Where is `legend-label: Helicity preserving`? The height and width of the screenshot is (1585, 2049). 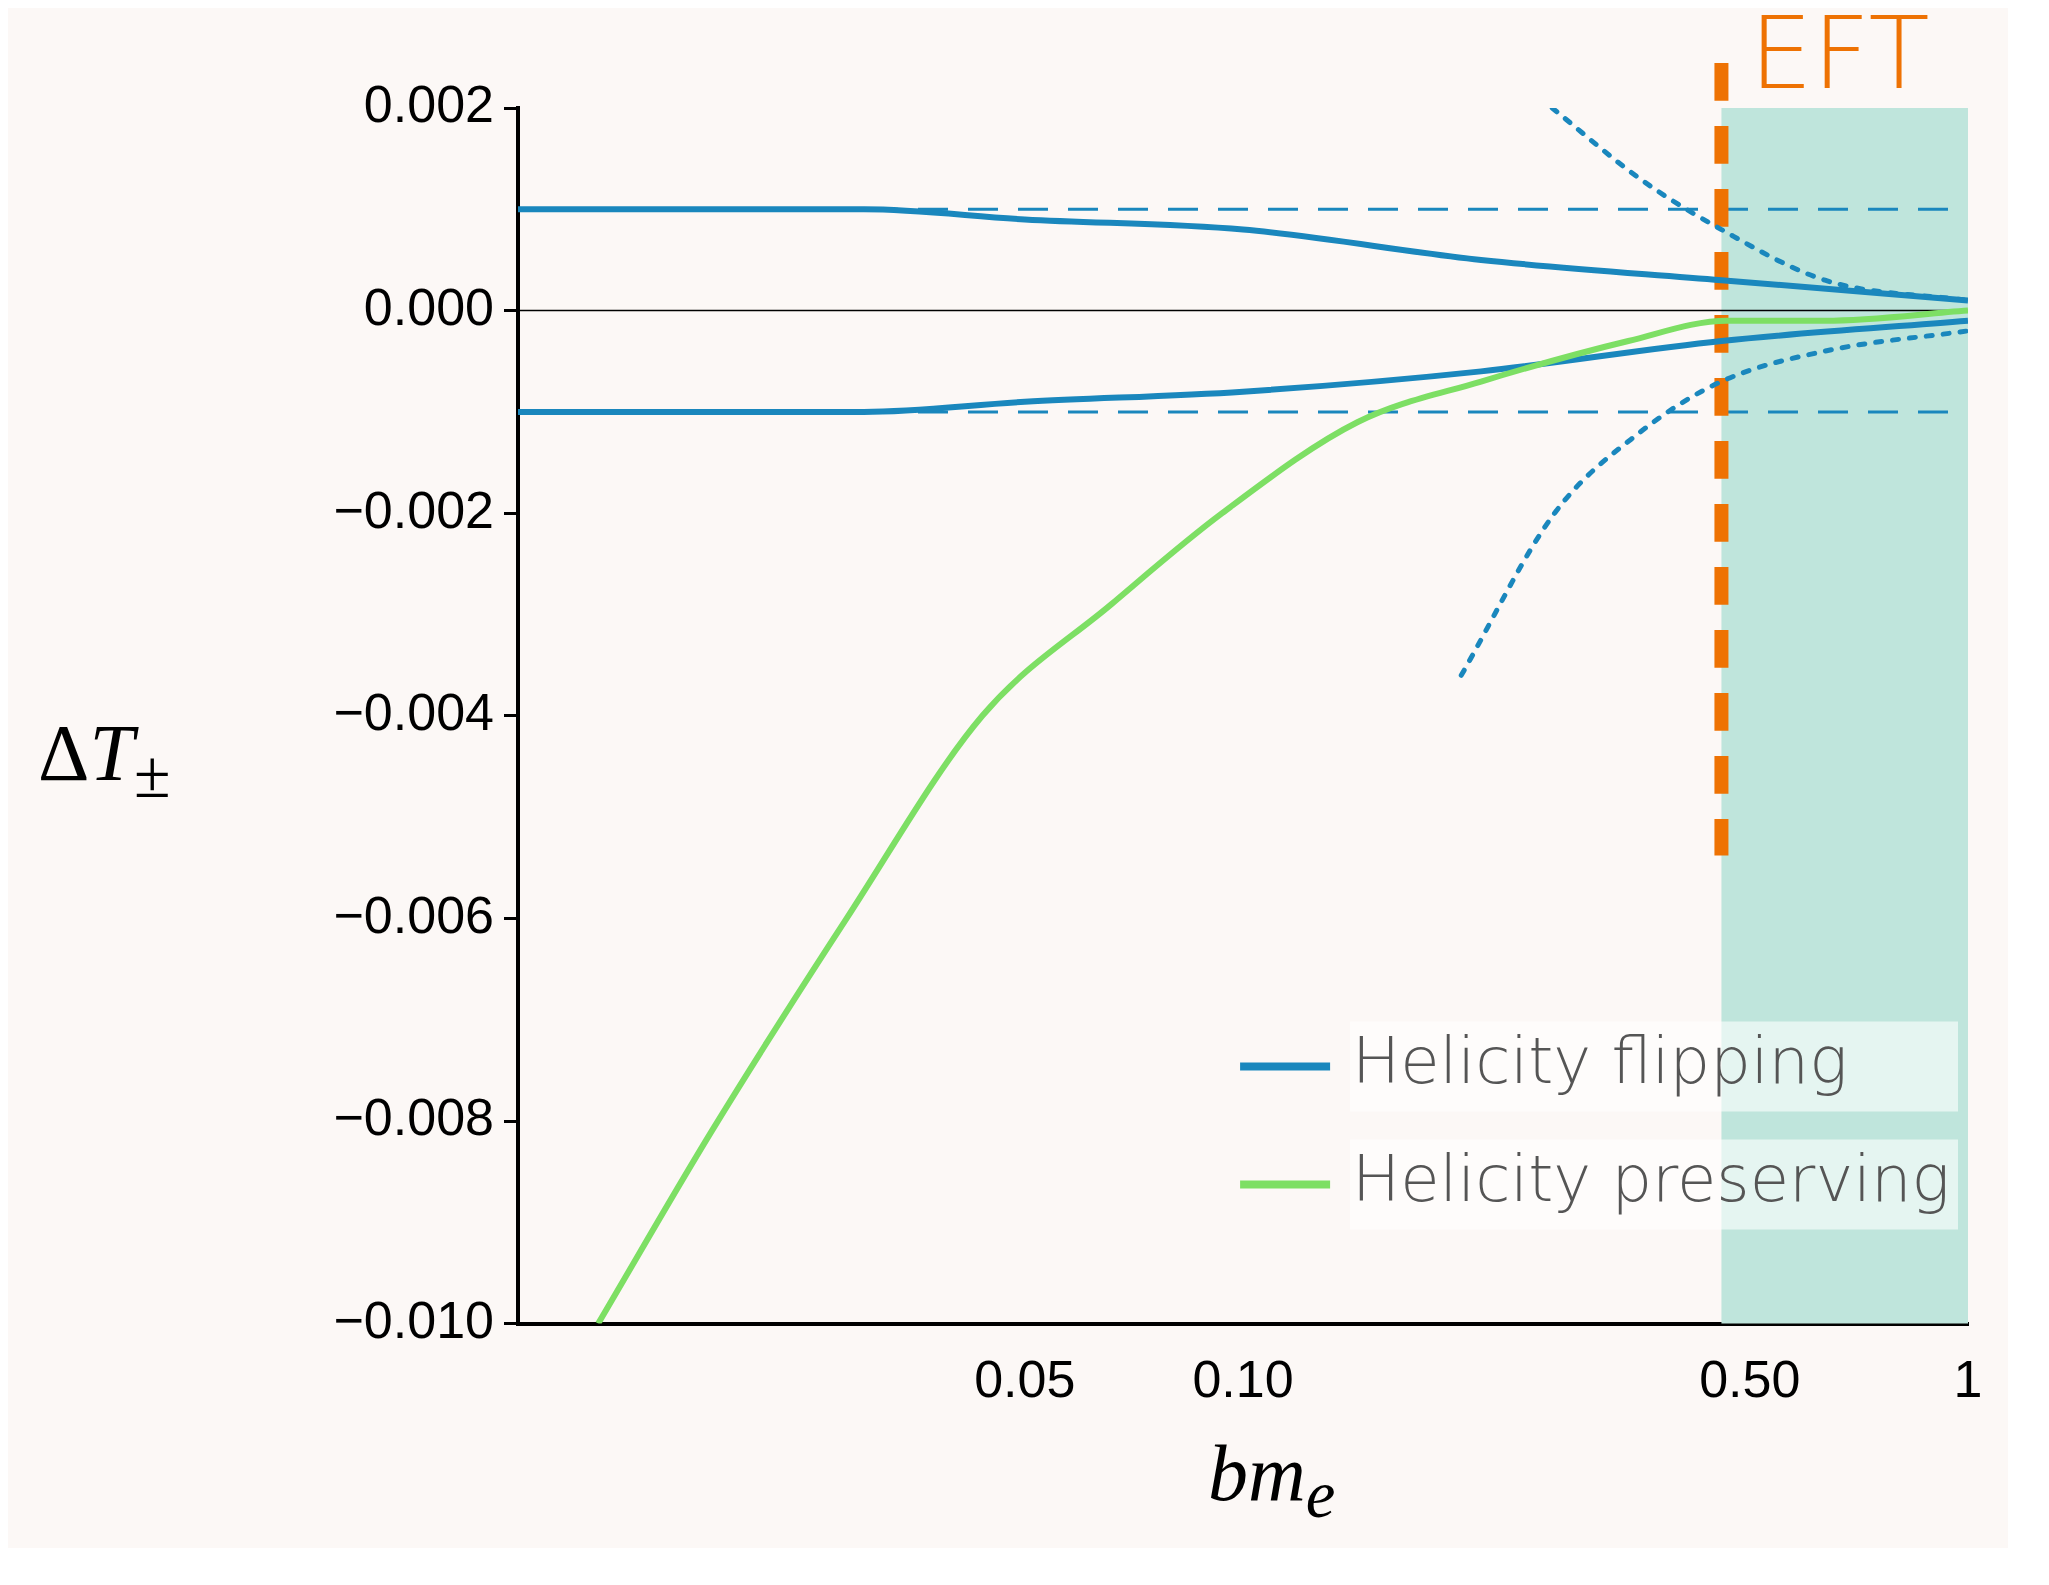
legend-label: Helicity preserving is located at coordinates (1651, 1179).